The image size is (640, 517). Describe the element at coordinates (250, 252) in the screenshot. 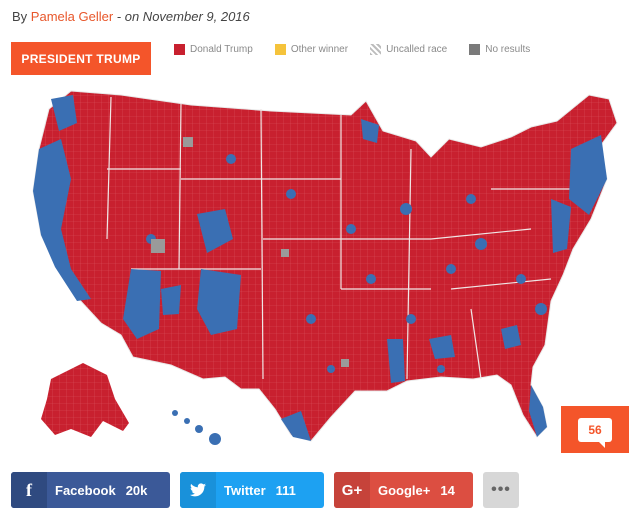

I see `no-result-counties` at that location.